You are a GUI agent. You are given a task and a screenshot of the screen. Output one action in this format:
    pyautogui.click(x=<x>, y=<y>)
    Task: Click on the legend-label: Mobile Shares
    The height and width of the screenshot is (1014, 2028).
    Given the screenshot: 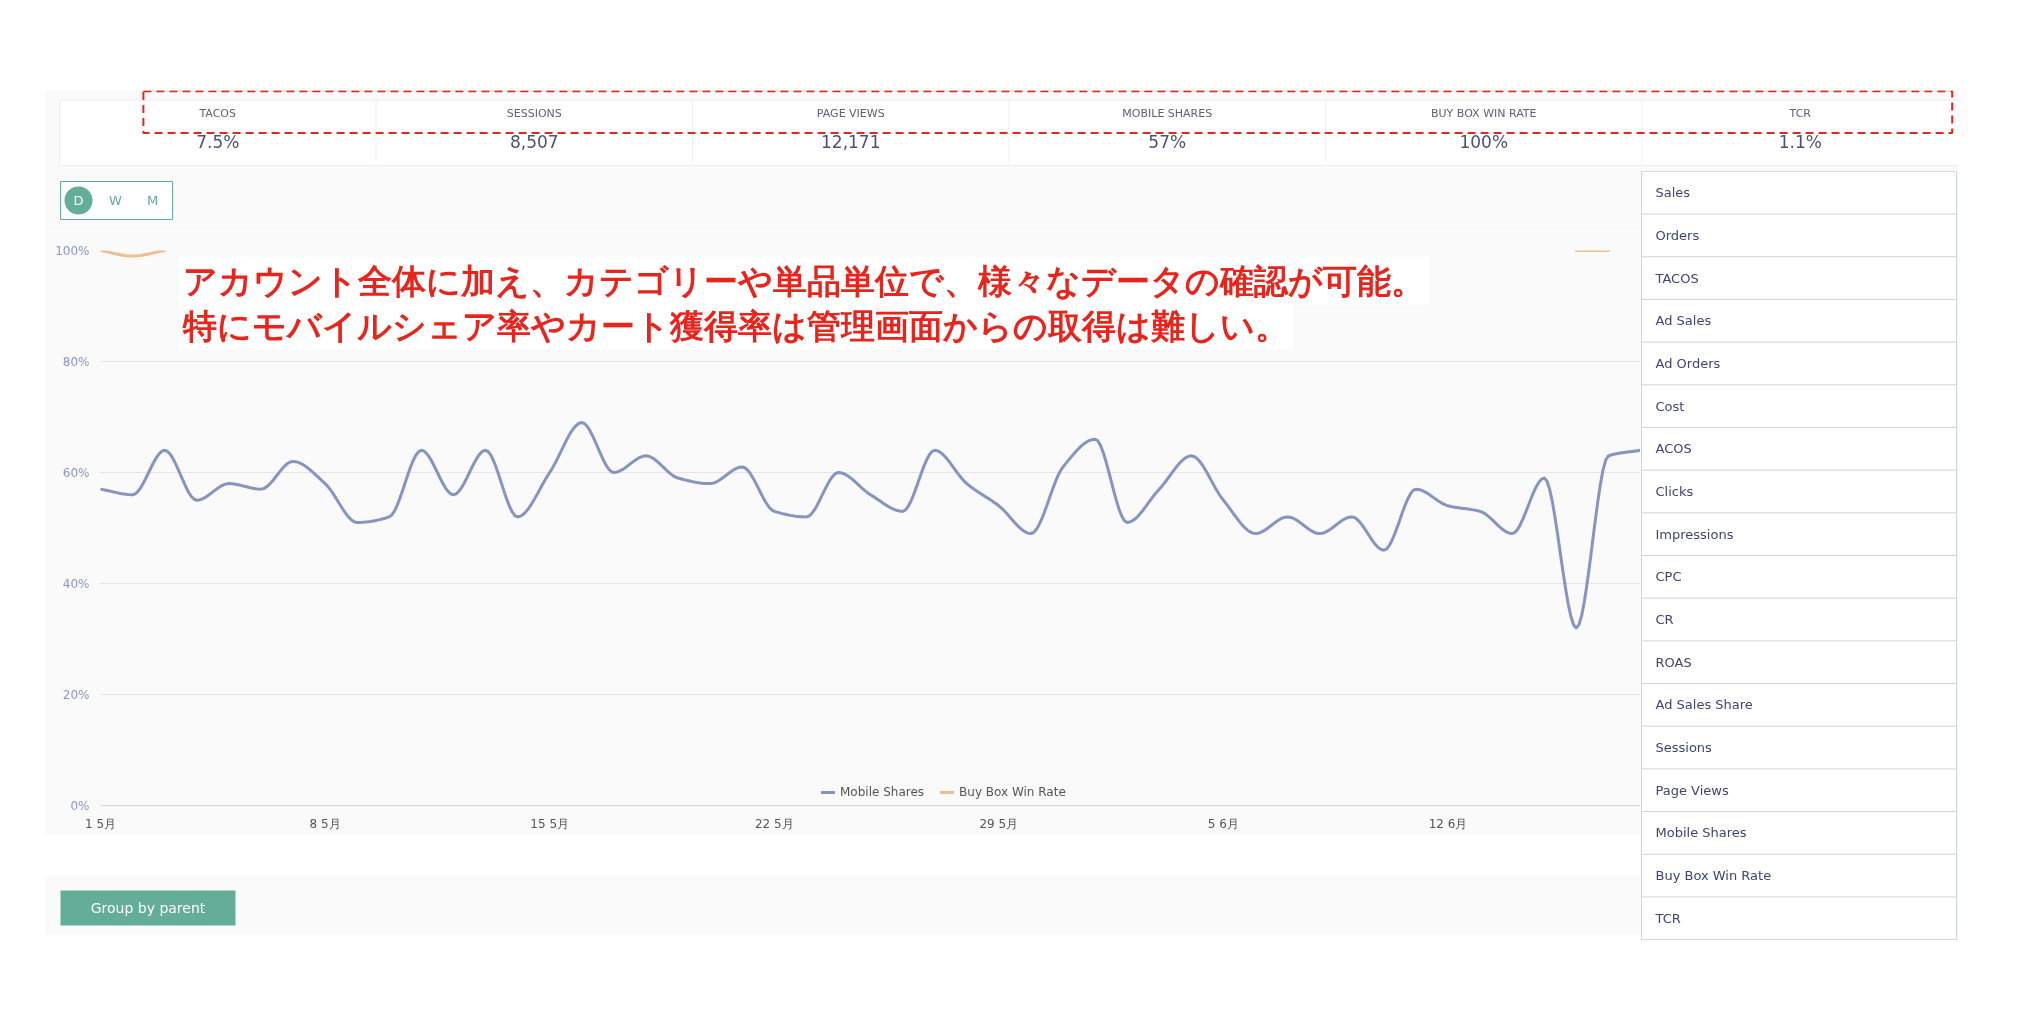 What is the action you would take?
    pyautogui.click(x=882, y=792)
    